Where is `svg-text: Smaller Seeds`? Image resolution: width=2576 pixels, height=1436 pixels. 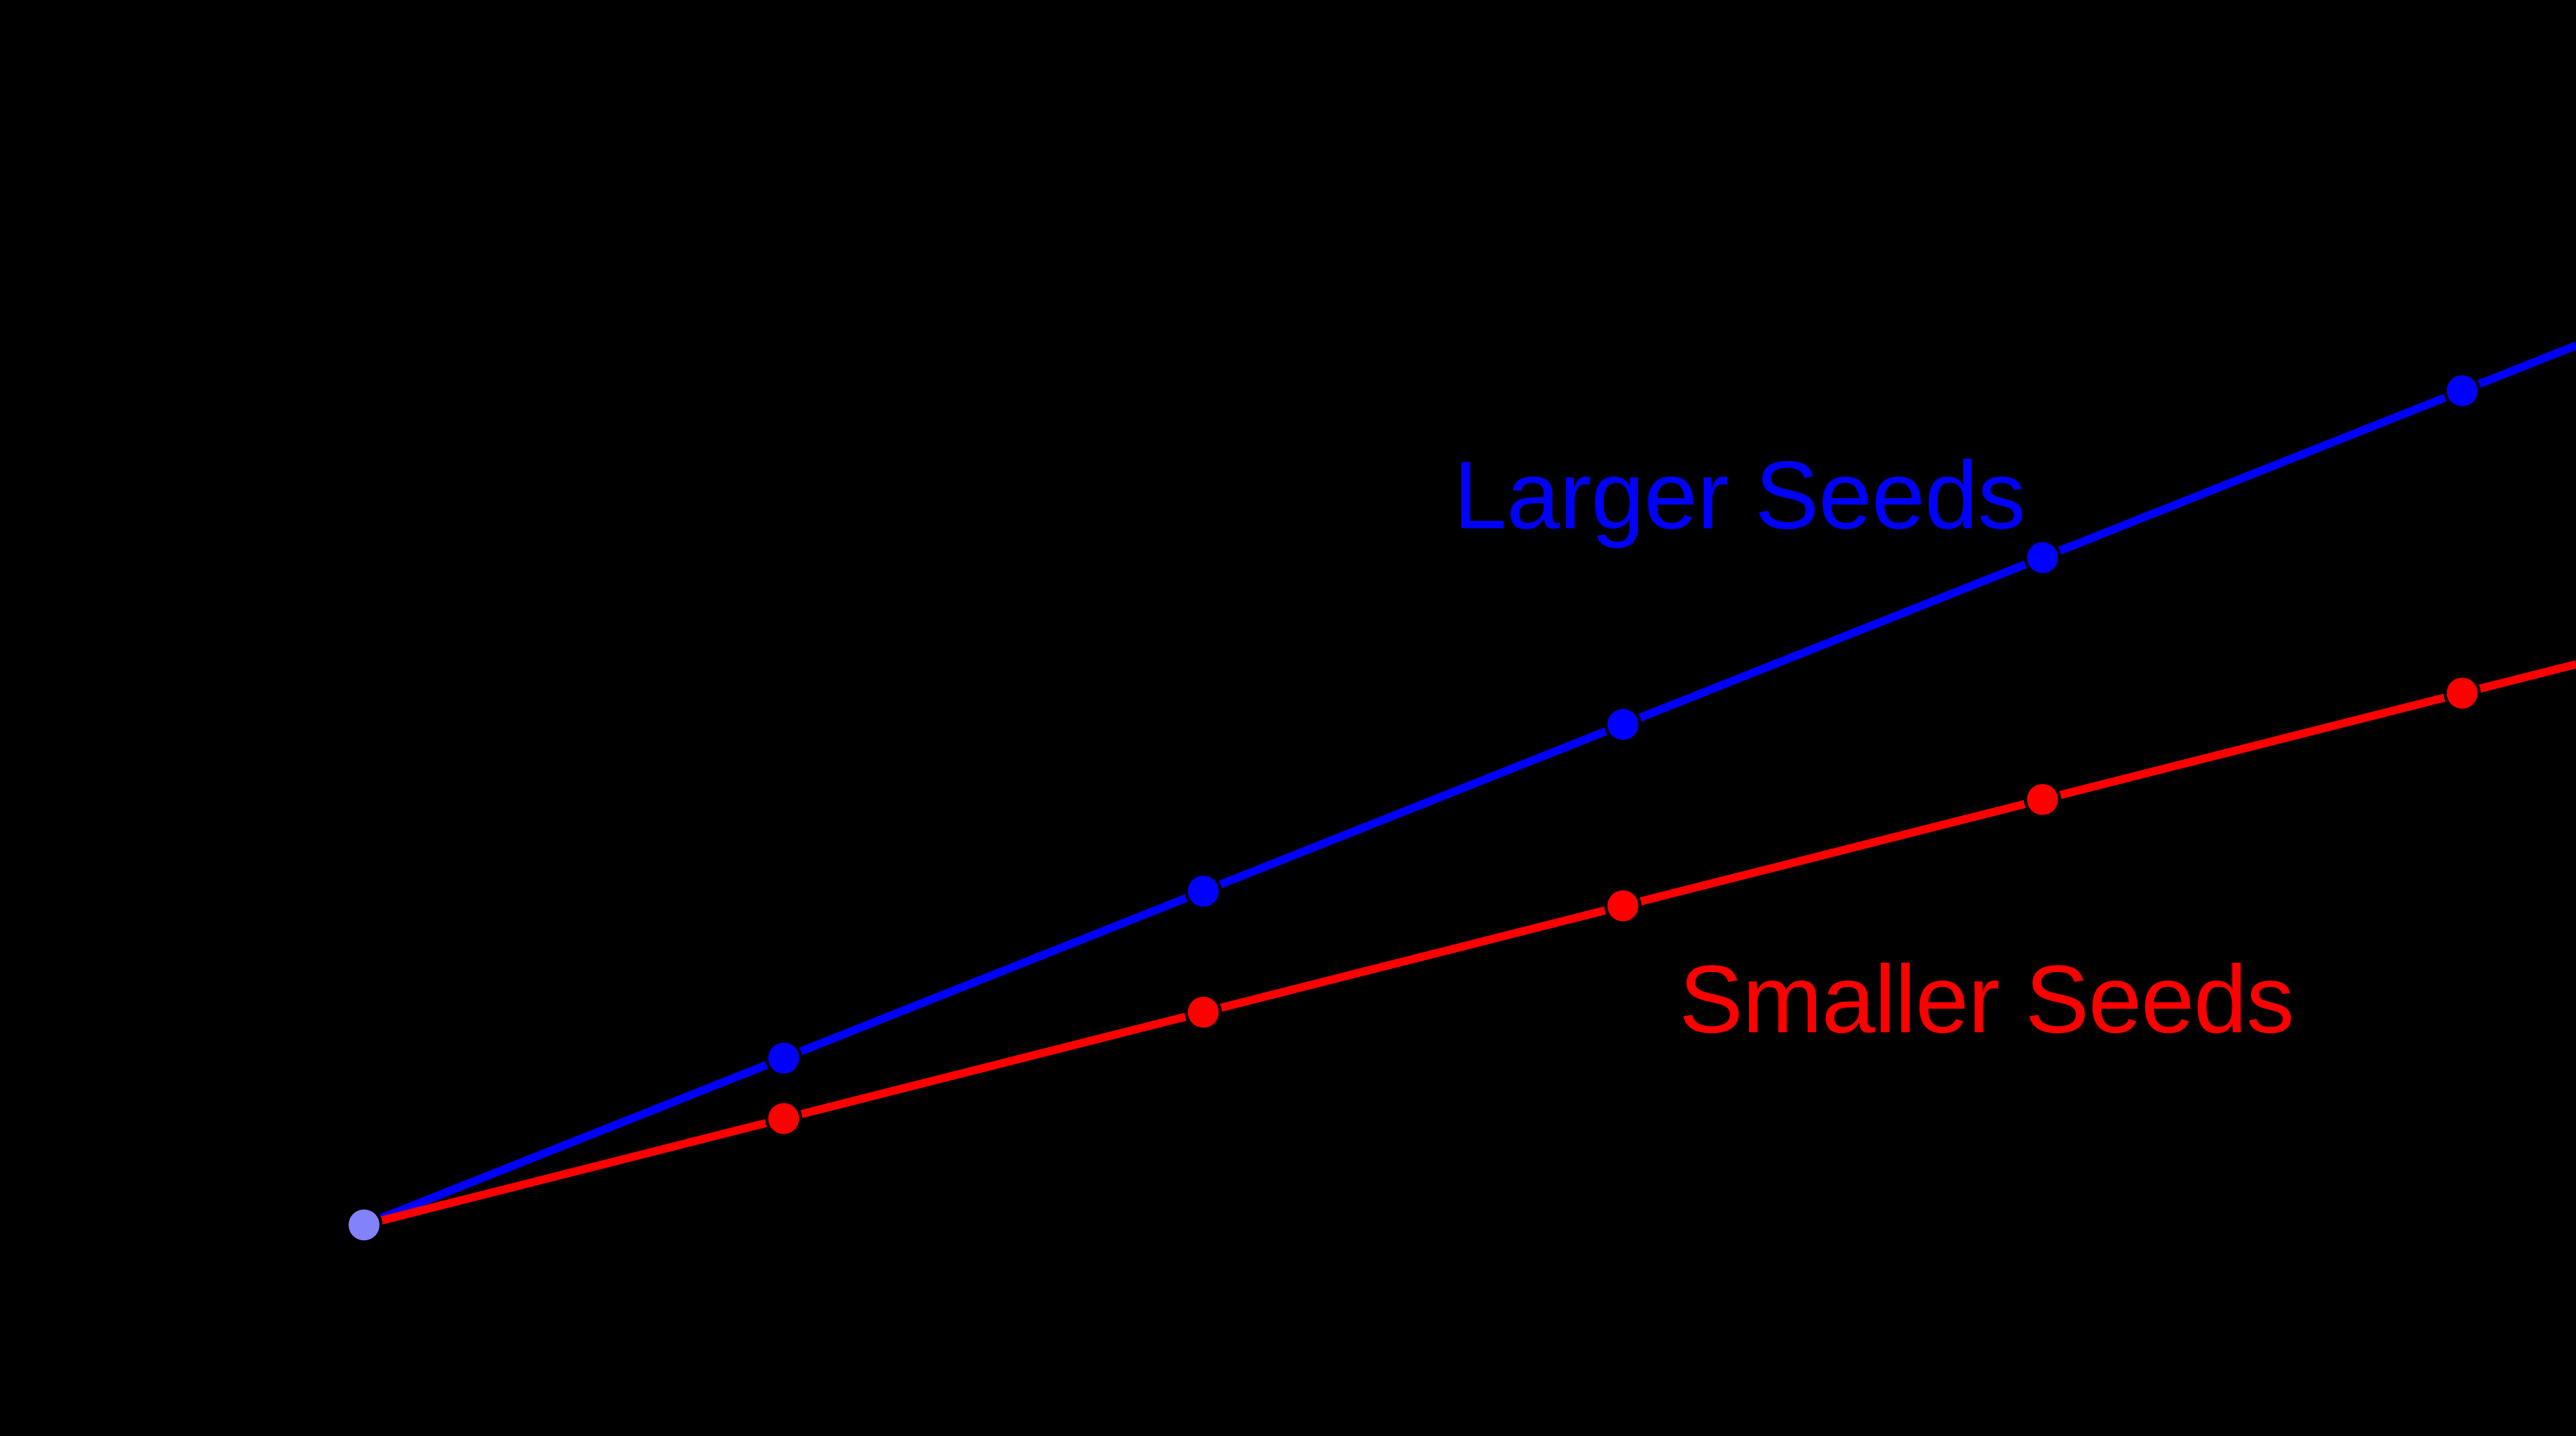
svg-text: Smaller Seeds is located at coordinates (1986, 999).